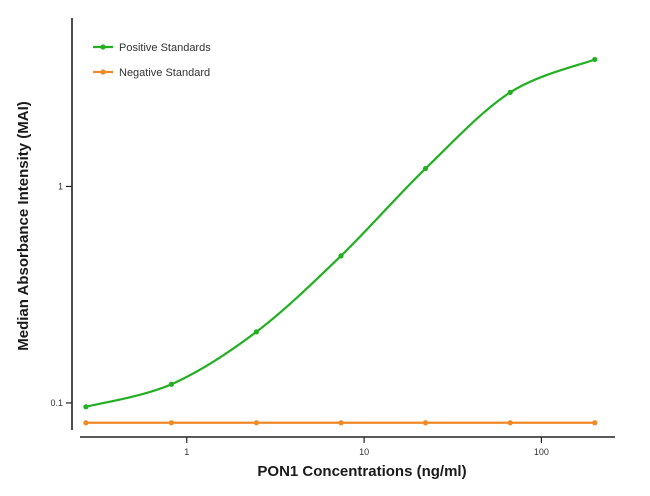 This screenshot has height=496, width=650. I want to click on legend-label-negative-standard: Negative Standard, so click(164, 73).